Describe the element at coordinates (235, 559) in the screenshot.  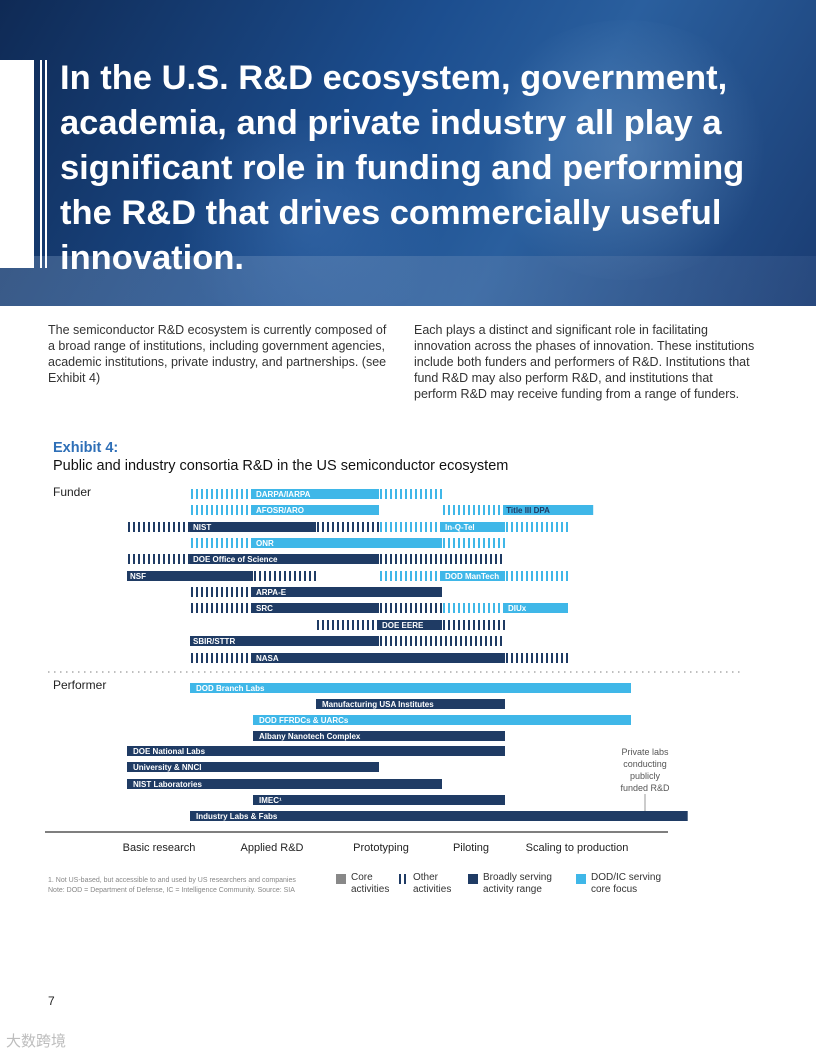
I see `bar-label: DOE Office of Science` at that location.